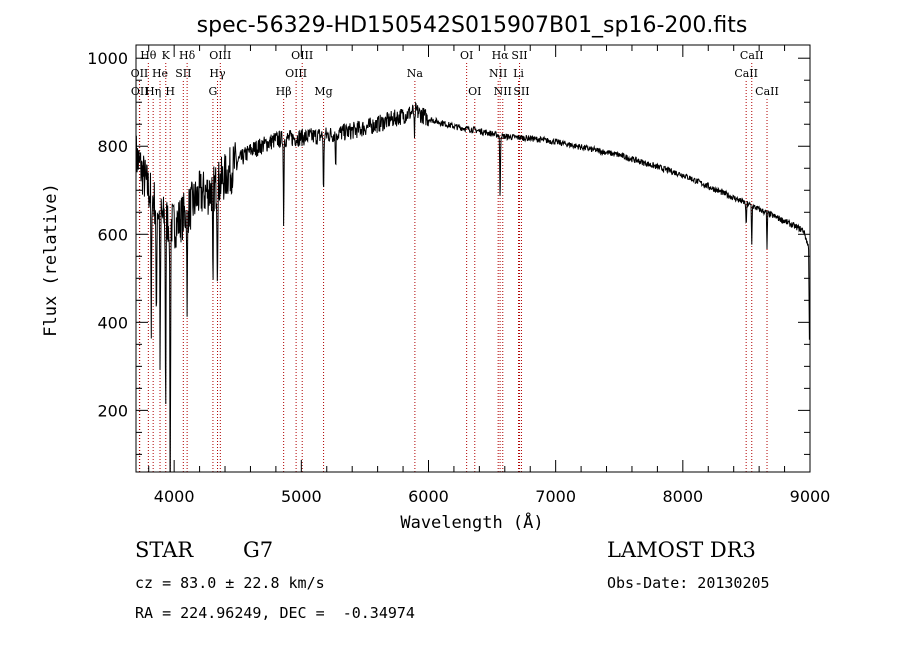  I want to click on x-axis-label: Wavelength (Å), so click(471, 522).